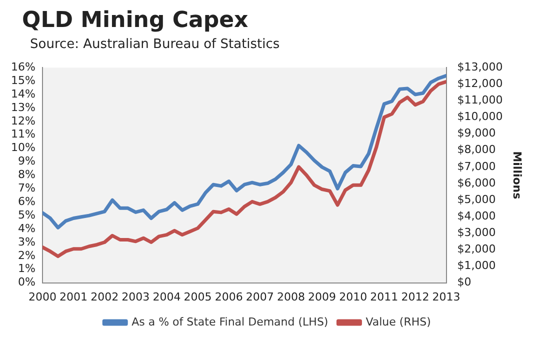 The width and height of the screenshot is (539, 361). Describe the element at coordinates (480, 83) in the screenshot. I see `y2-tick-label: $12,000` at that location.